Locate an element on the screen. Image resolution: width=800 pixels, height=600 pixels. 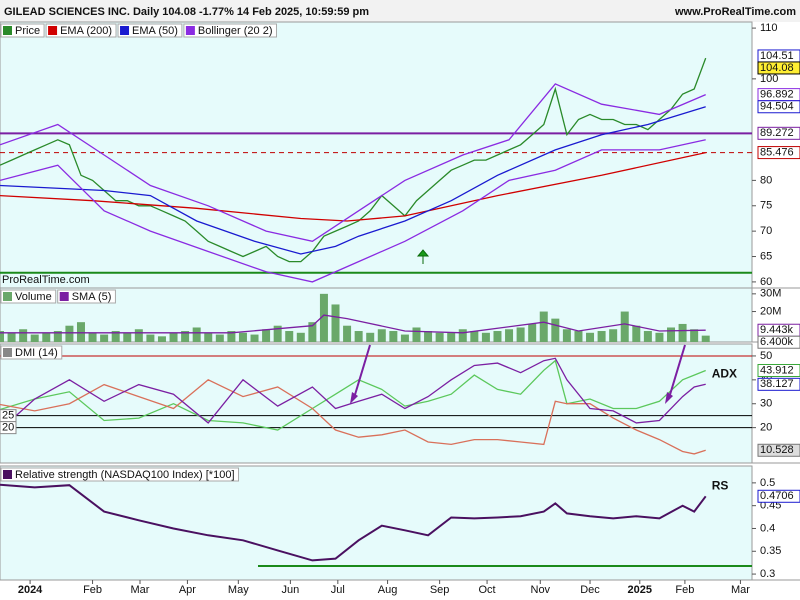
x-tick-label: Nov is located at coordinates (541, 590).